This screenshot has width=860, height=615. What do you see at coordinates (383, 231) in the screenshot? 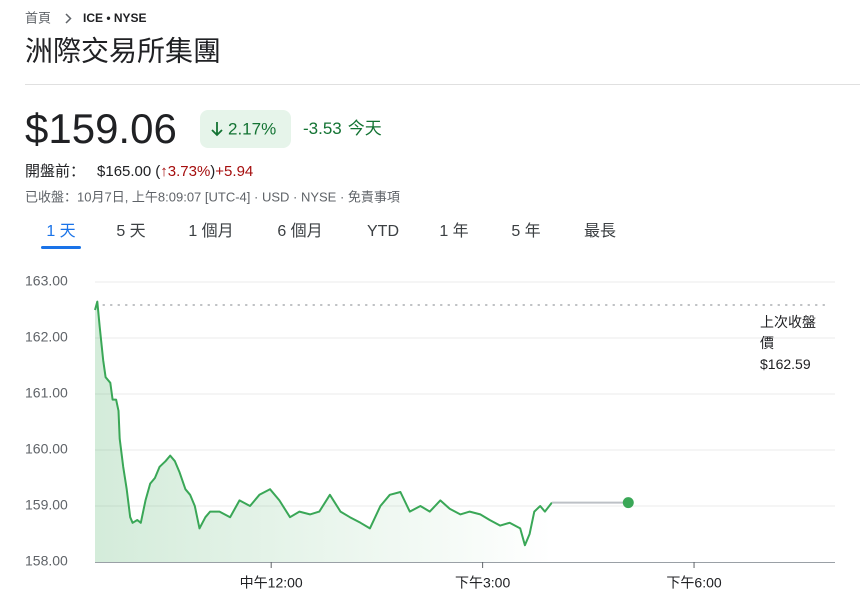
I see `range-tab: YTD` at bounding box center [383, 231].